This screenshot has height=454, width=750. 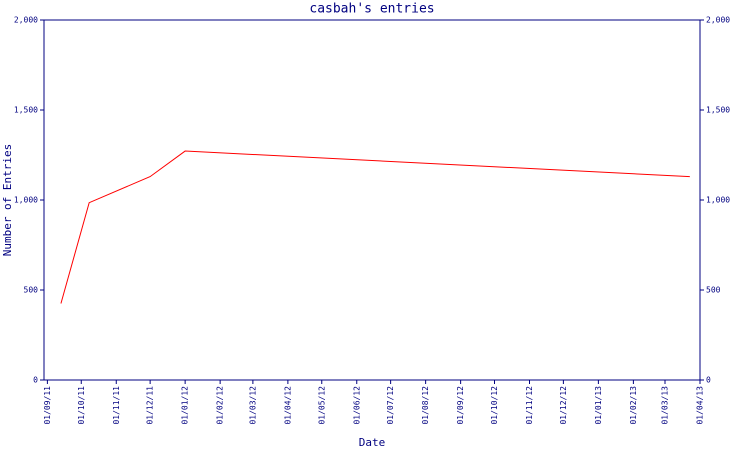 What do you see at coordinates (390, 405) in the screenshot?
I see `x-tick-label: 01/07/12` at bounding box center [390, 405].